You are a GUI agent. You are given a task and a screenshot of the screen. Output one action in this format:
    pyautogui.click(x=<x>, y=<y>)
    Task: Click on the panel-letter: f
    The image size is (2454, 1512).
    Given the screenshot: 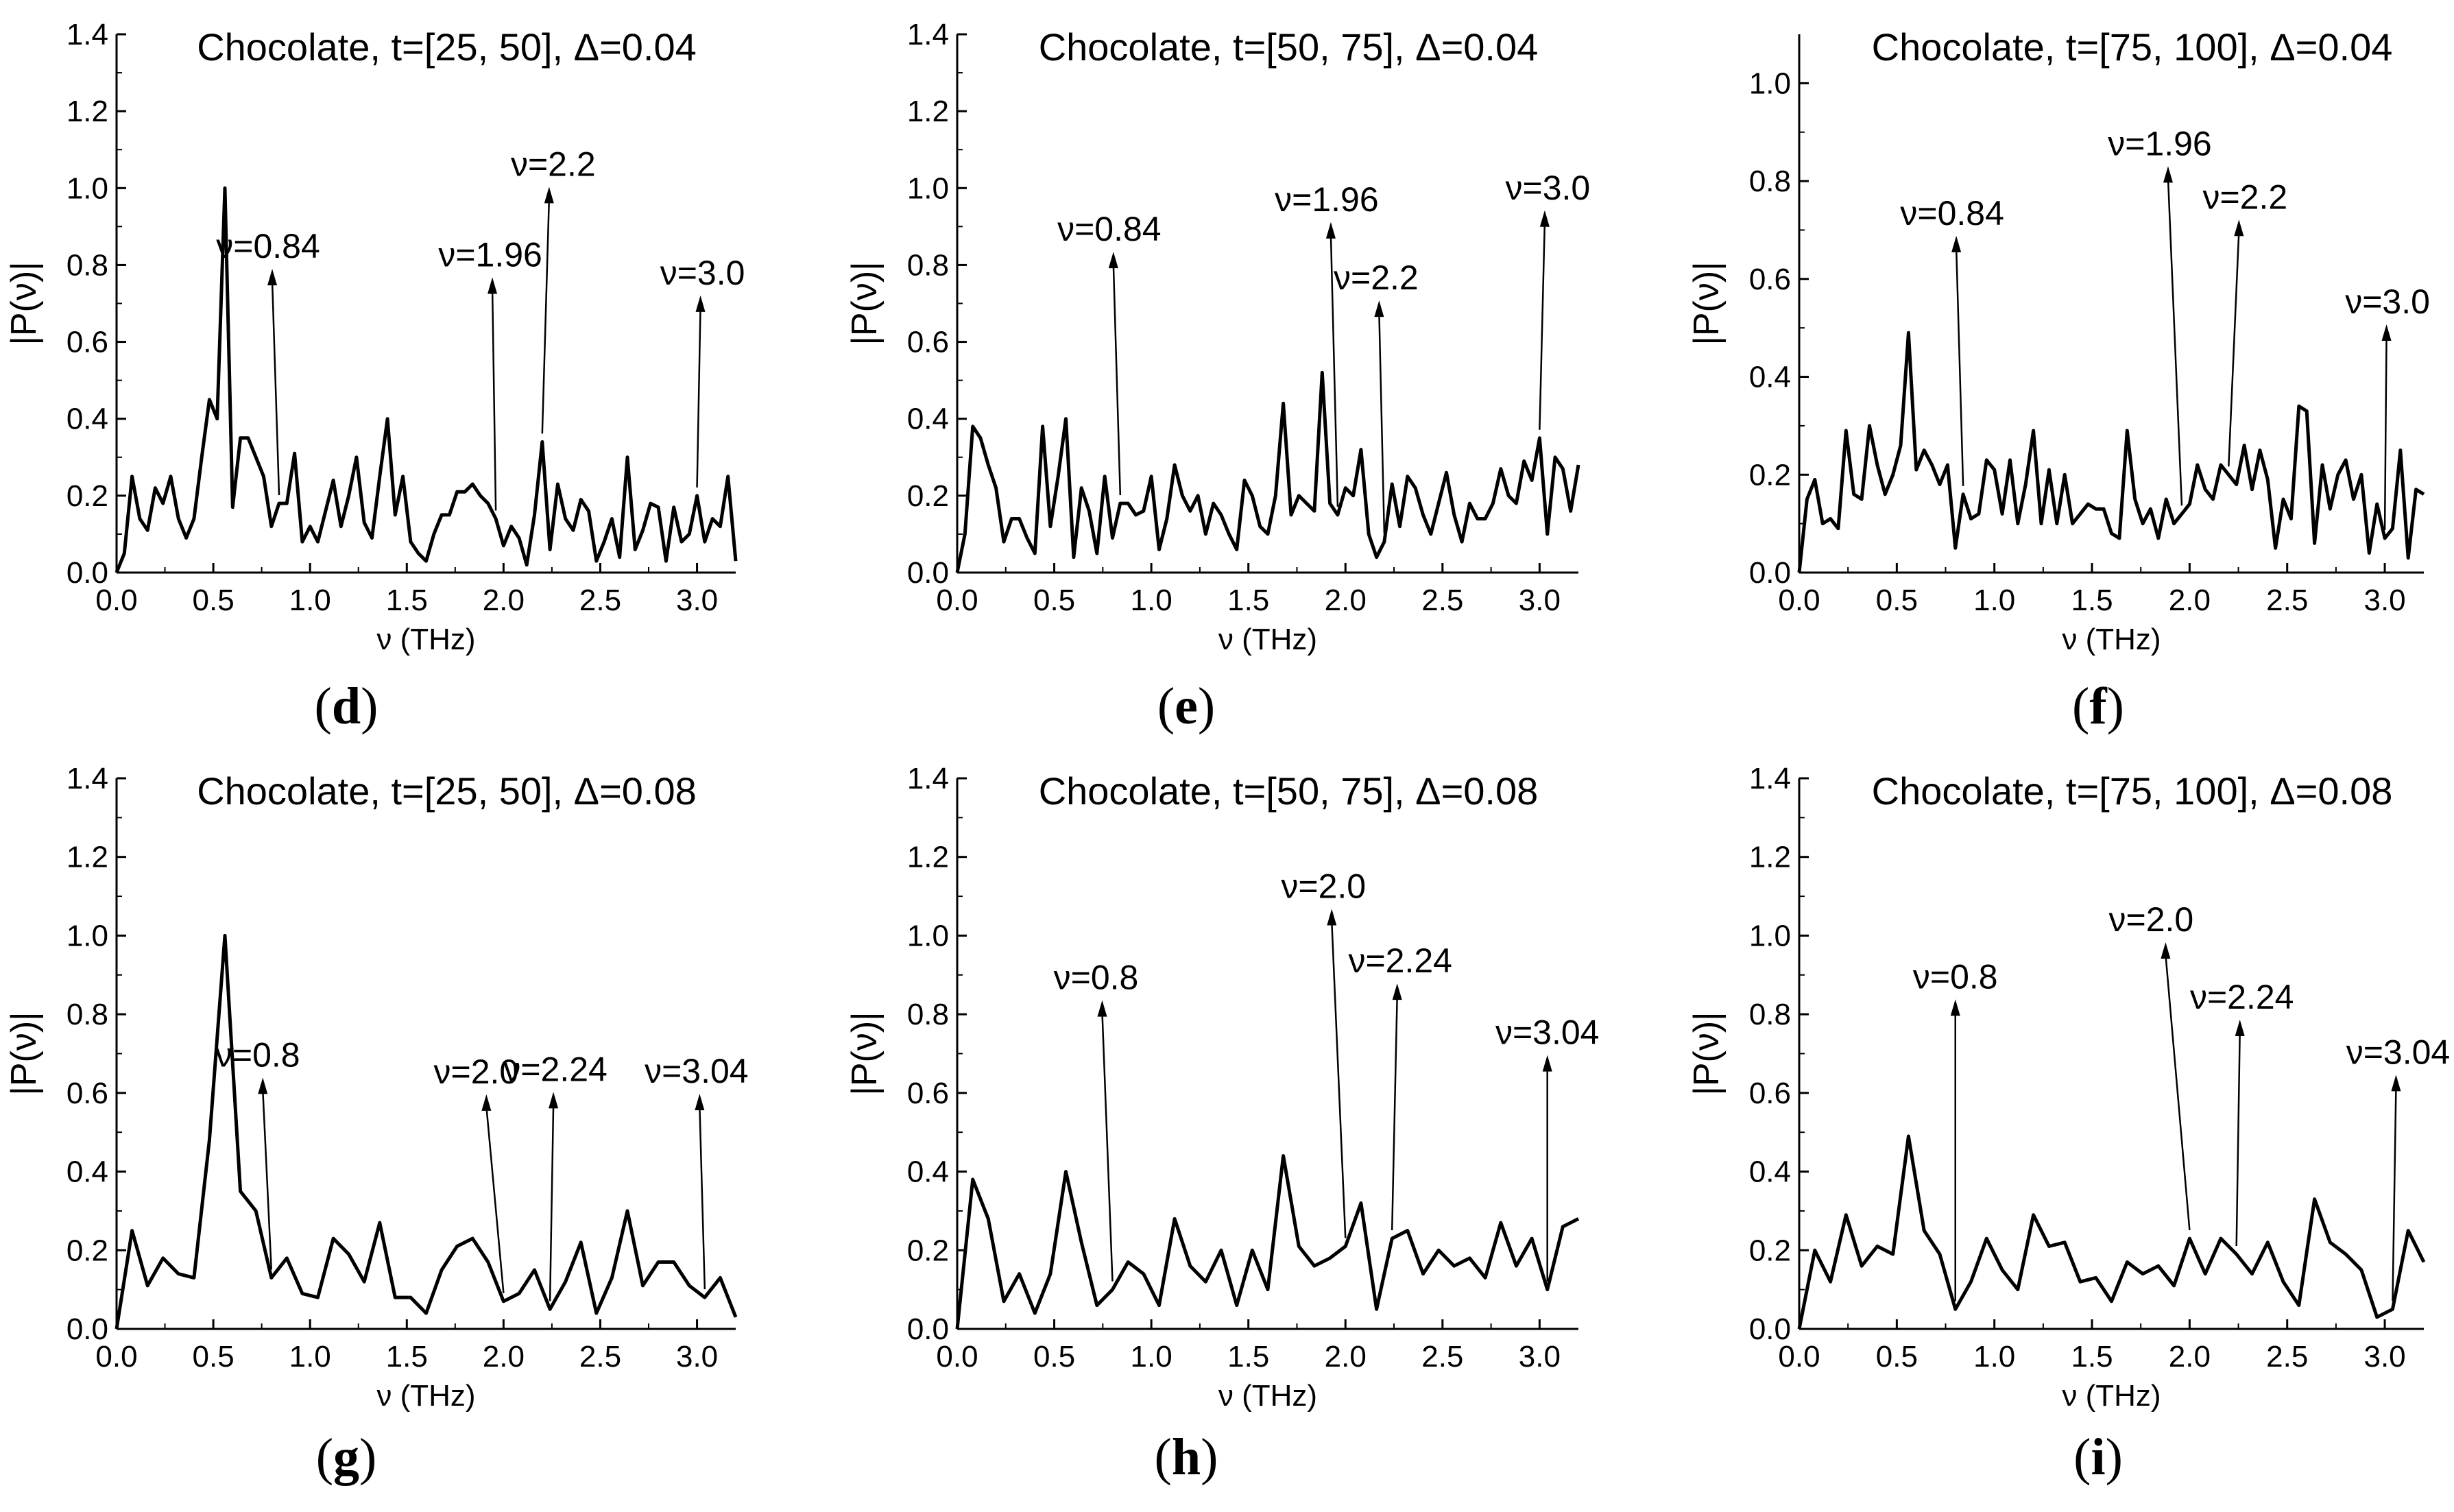 What is the action you would take?
    pyautogui.click(x=2098, y=706)
    